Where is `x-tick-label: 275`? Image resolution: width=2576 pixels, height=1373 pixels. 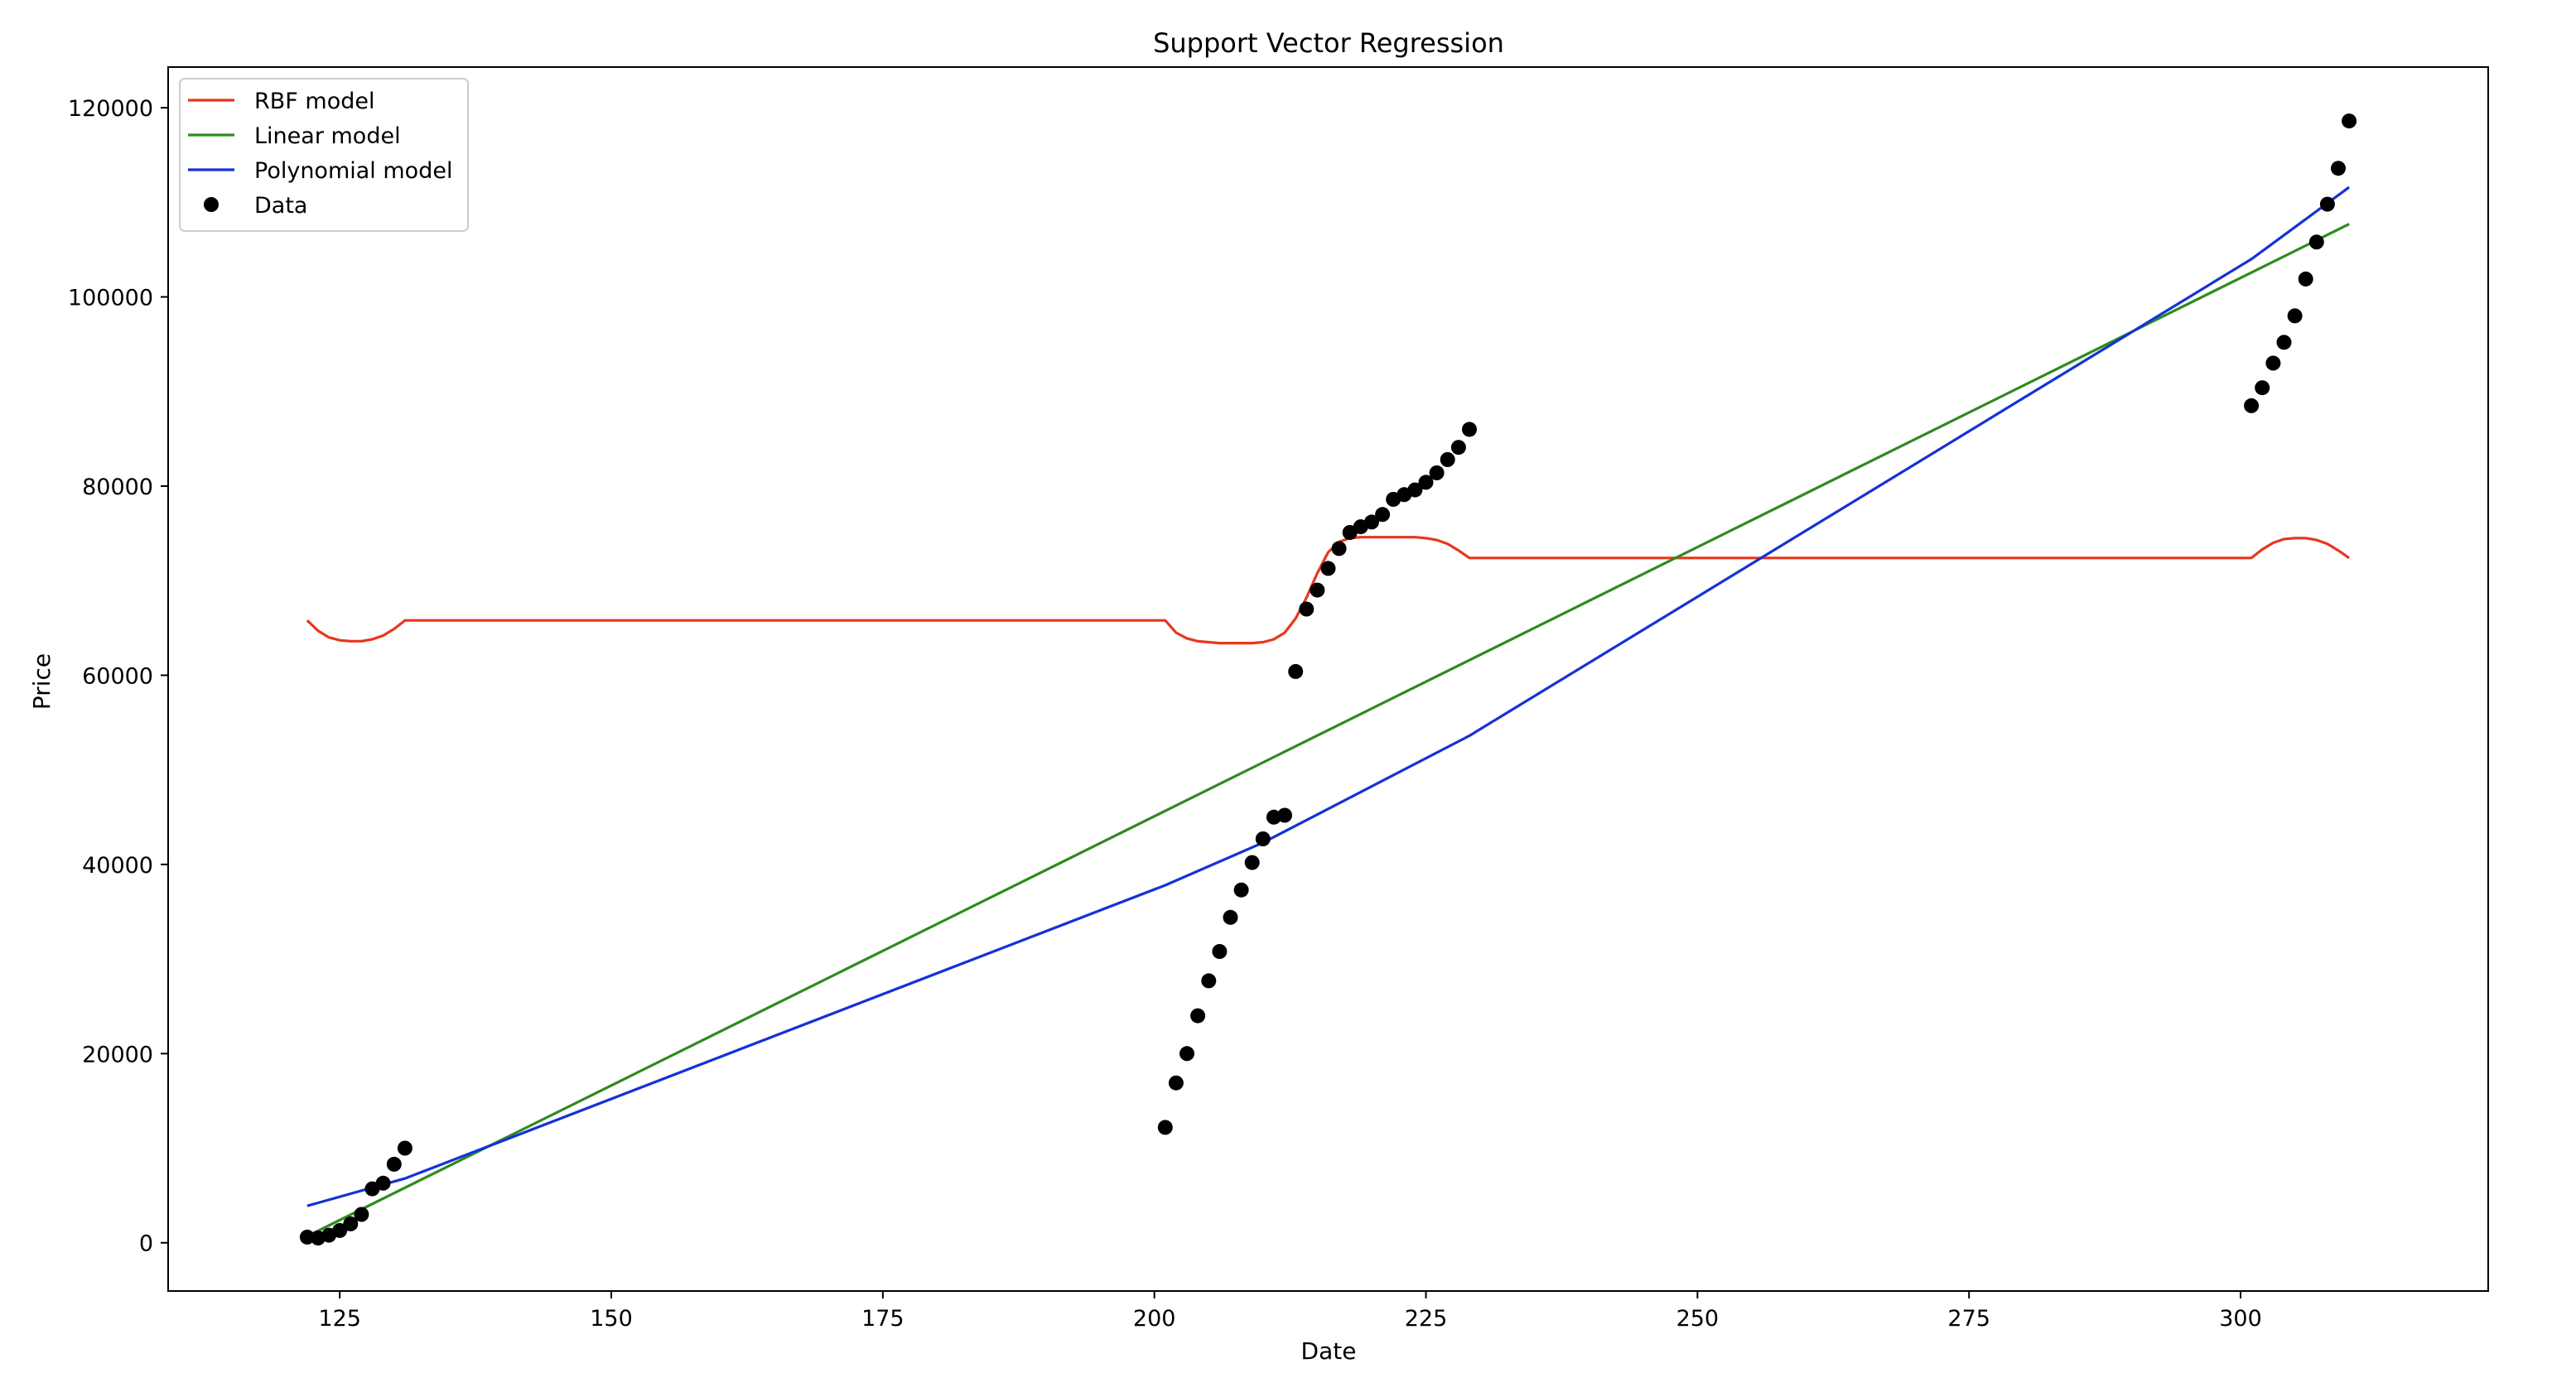 x-tick-label: 275 is located at coordinates (1968, 1319).